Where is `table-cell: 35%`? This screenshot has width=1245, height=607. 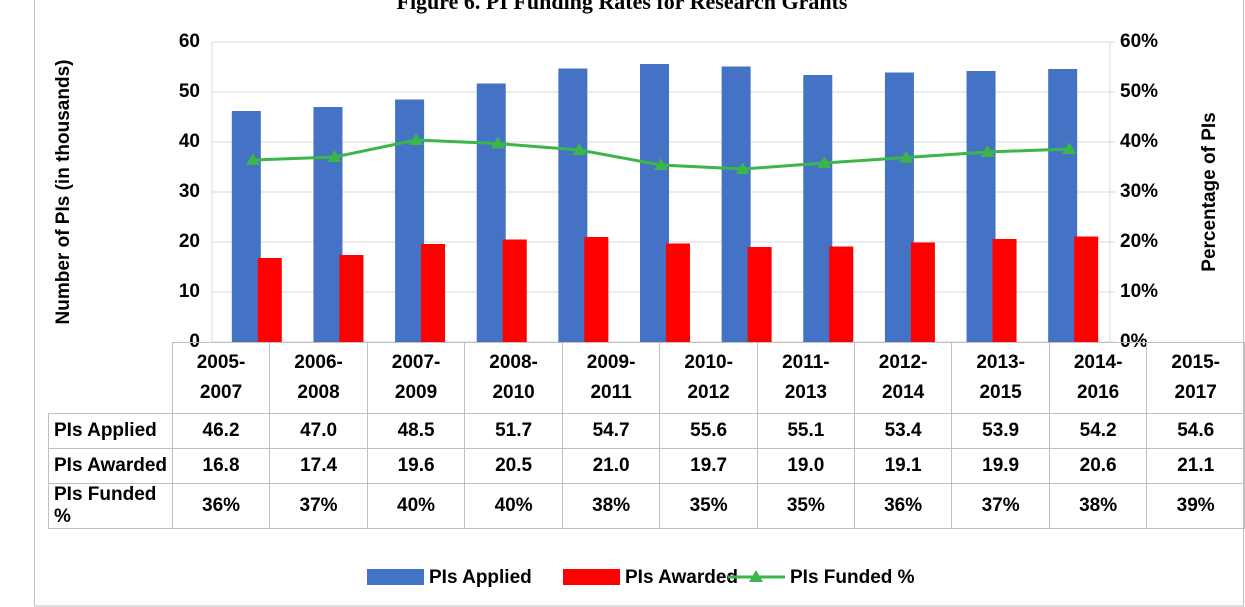 table-cell: 35% is located at coordinates (805, 506).